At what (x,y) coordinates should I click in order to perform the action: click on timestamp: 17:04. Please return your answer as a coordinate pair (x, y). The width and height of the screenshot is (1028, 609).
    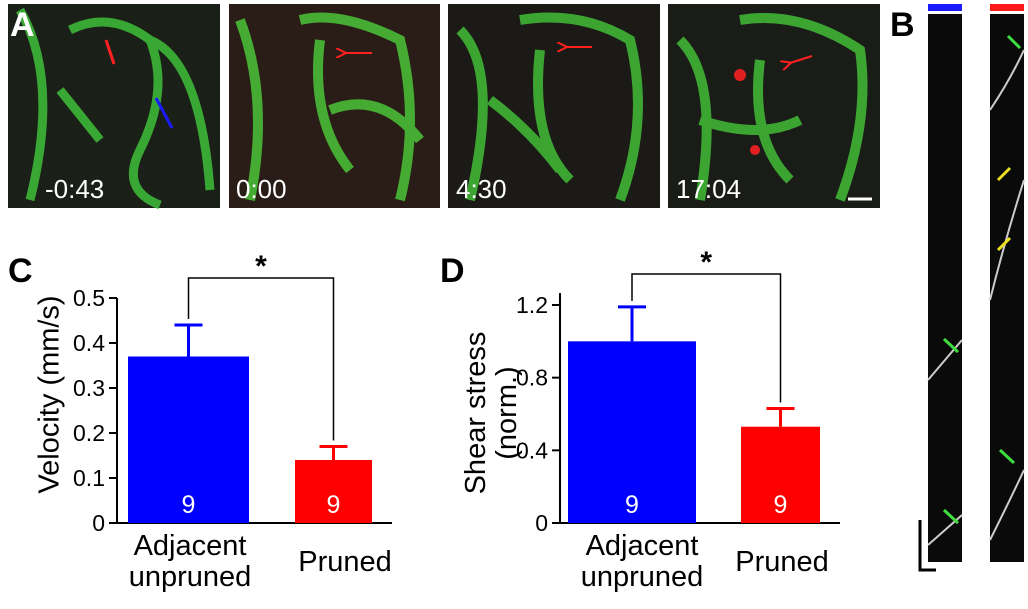
    Looking at the image, I should click on (708, 189).